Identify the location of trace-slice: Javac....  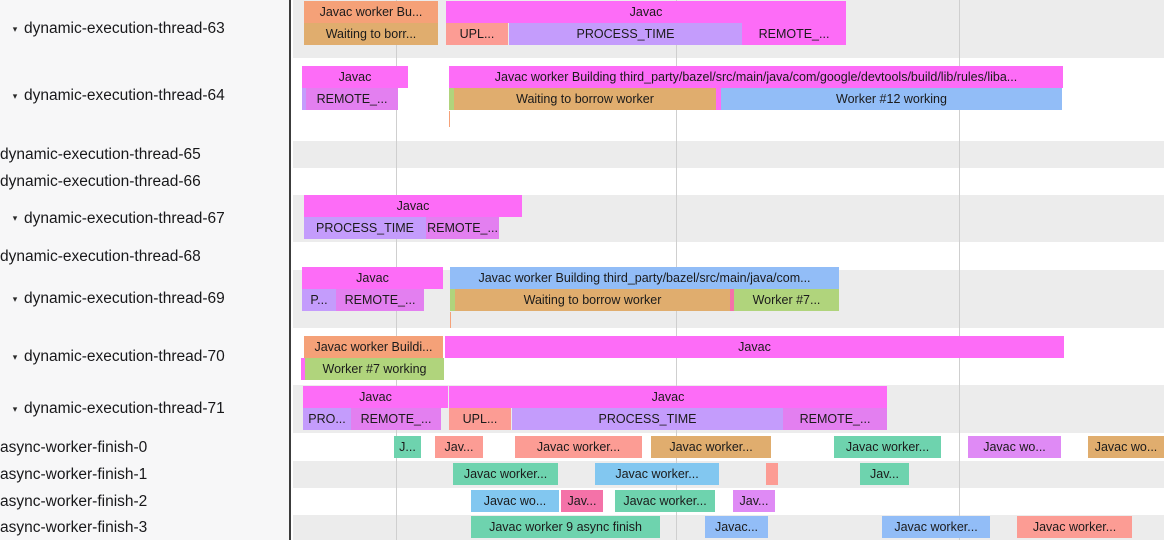
(736, 527).